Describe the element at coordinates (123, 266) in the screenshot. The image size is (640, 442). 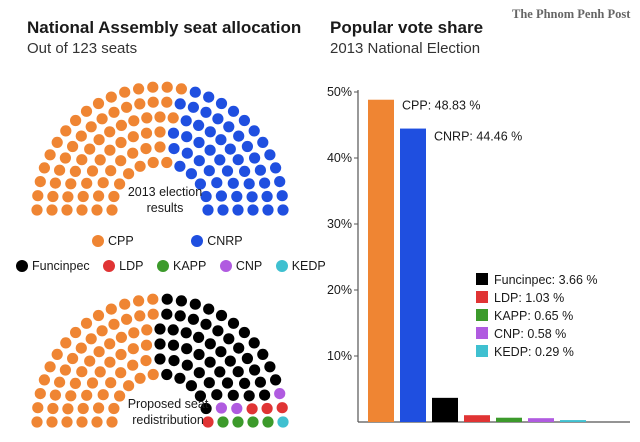
I see `legend-item-ldp: LDP` at that location.